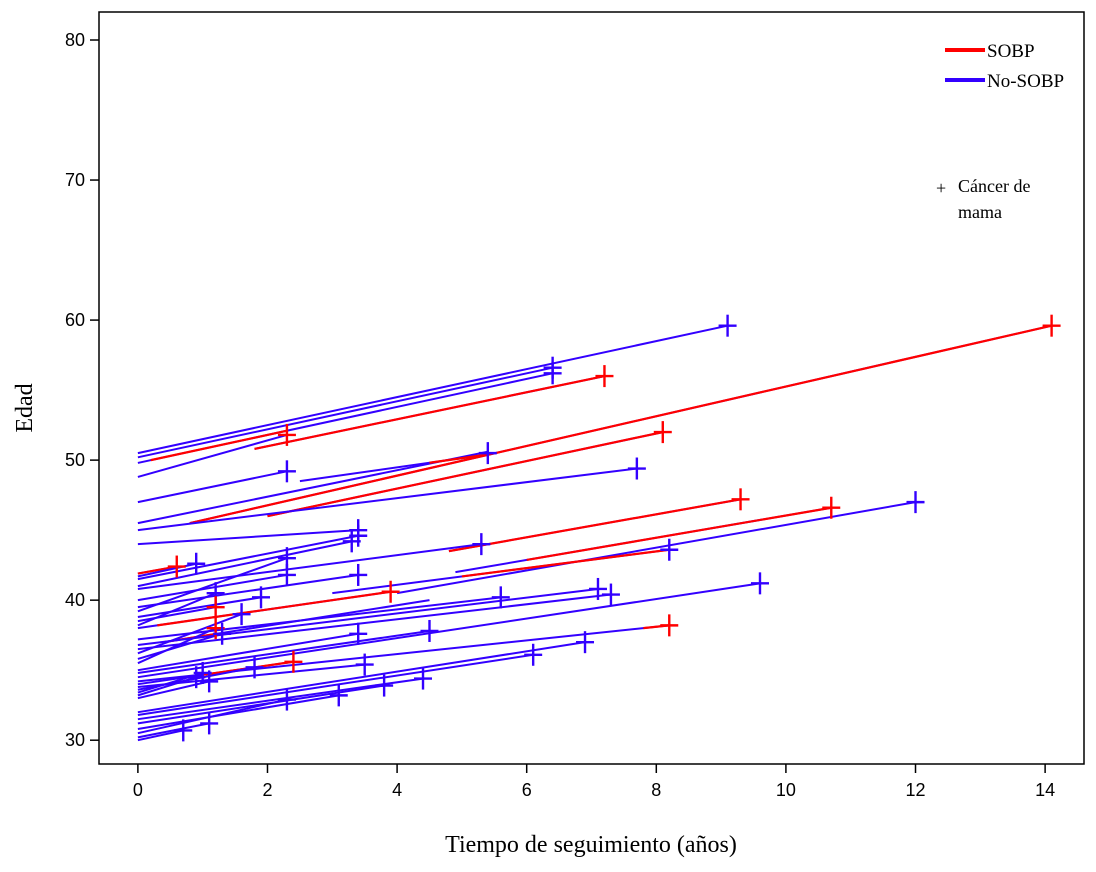  I want to click on x-tick-label: 10, so click(786, 790).